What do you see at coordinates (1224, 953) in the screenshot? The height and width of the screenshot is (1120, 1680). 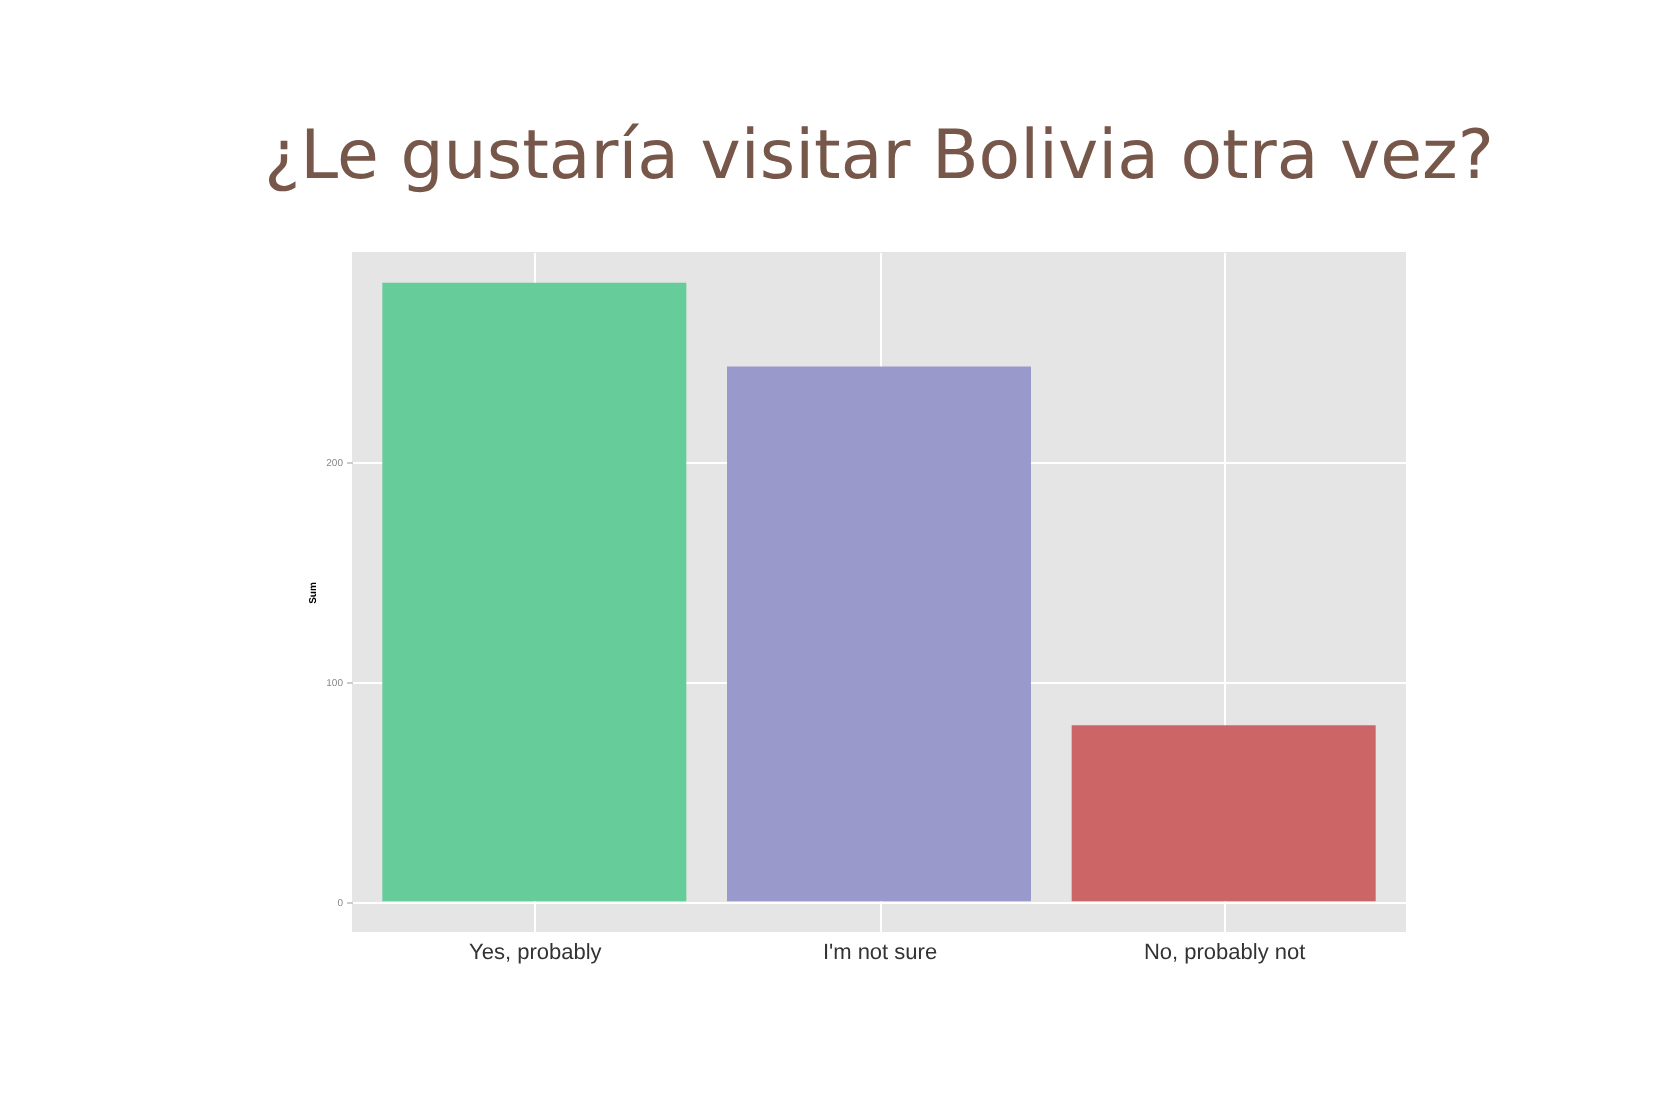 I see `x-tick-label: No, probably not` at bounding box center [1224, 953].